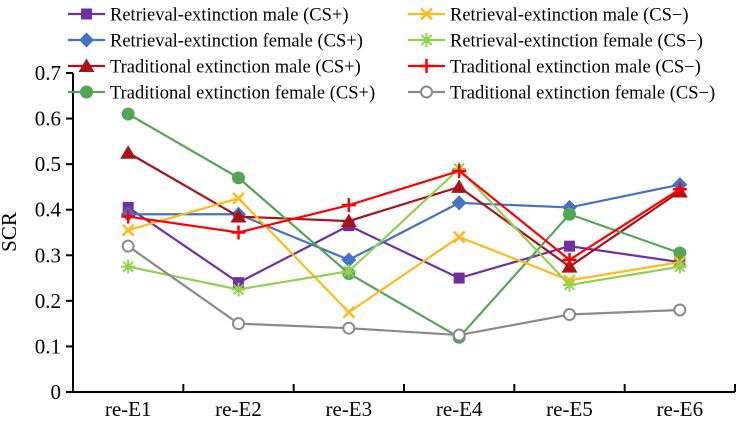 The height and width of the screenshot is (429, 750). What do you see at coordinates (575, 68) in the screenshot?
I see `legend-item-label: Traditional extinction male (CS−)` at bounding box center [575, 68].